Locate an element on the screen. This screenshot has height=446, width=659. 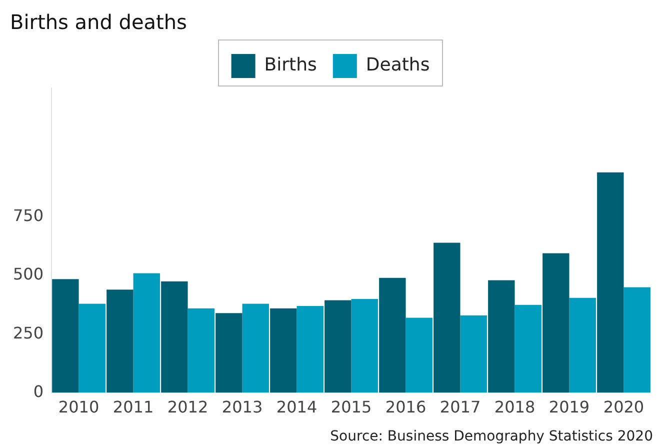
x-tick-label: 2016 is located at coordinates (405, 407).